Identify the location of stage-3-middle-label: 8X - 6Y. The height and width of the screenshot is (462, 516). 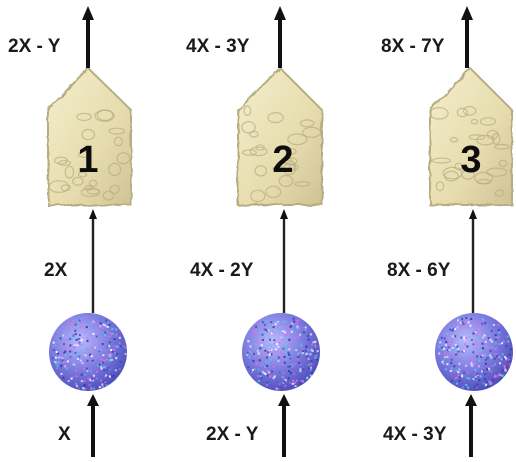
(419, 270).